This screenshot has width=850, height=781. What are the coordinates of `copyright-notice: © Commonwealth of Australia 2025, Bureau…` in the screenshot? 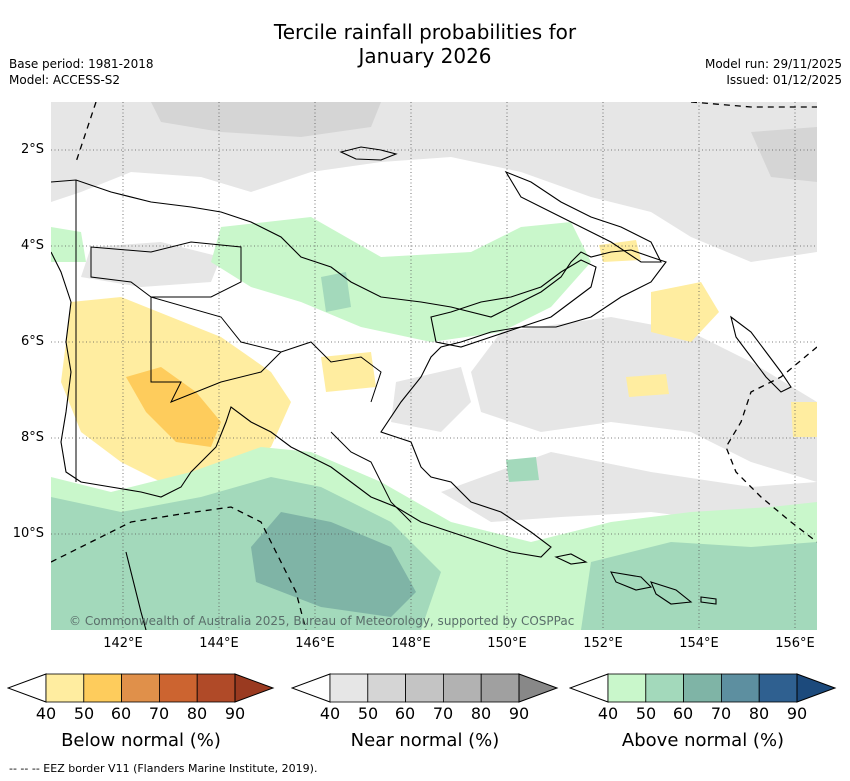 It's located at (322, 621).